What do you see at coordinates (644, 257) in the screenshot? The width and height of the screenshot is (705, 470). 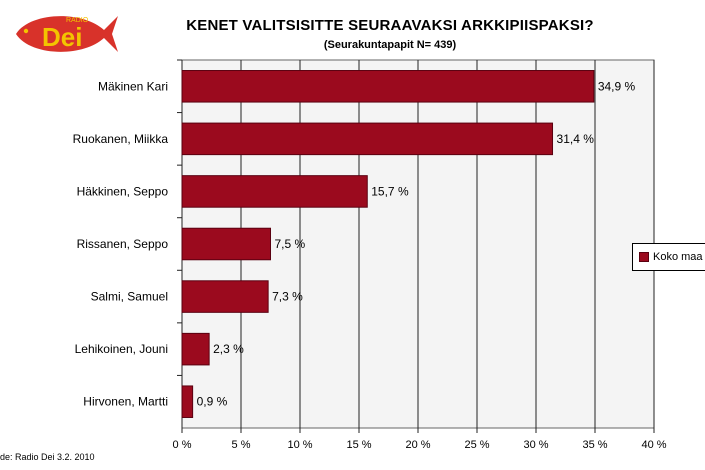 I see `legend-swatch` at bounding box center [644, 257].